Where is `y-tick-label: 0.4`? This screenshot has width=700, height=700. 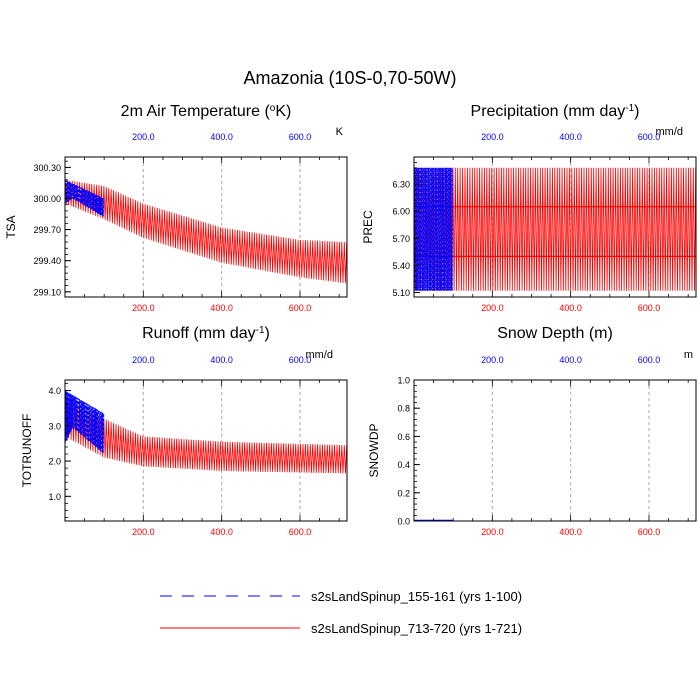 y-tick-label: 0.4 is located at coordinates (403, 465).